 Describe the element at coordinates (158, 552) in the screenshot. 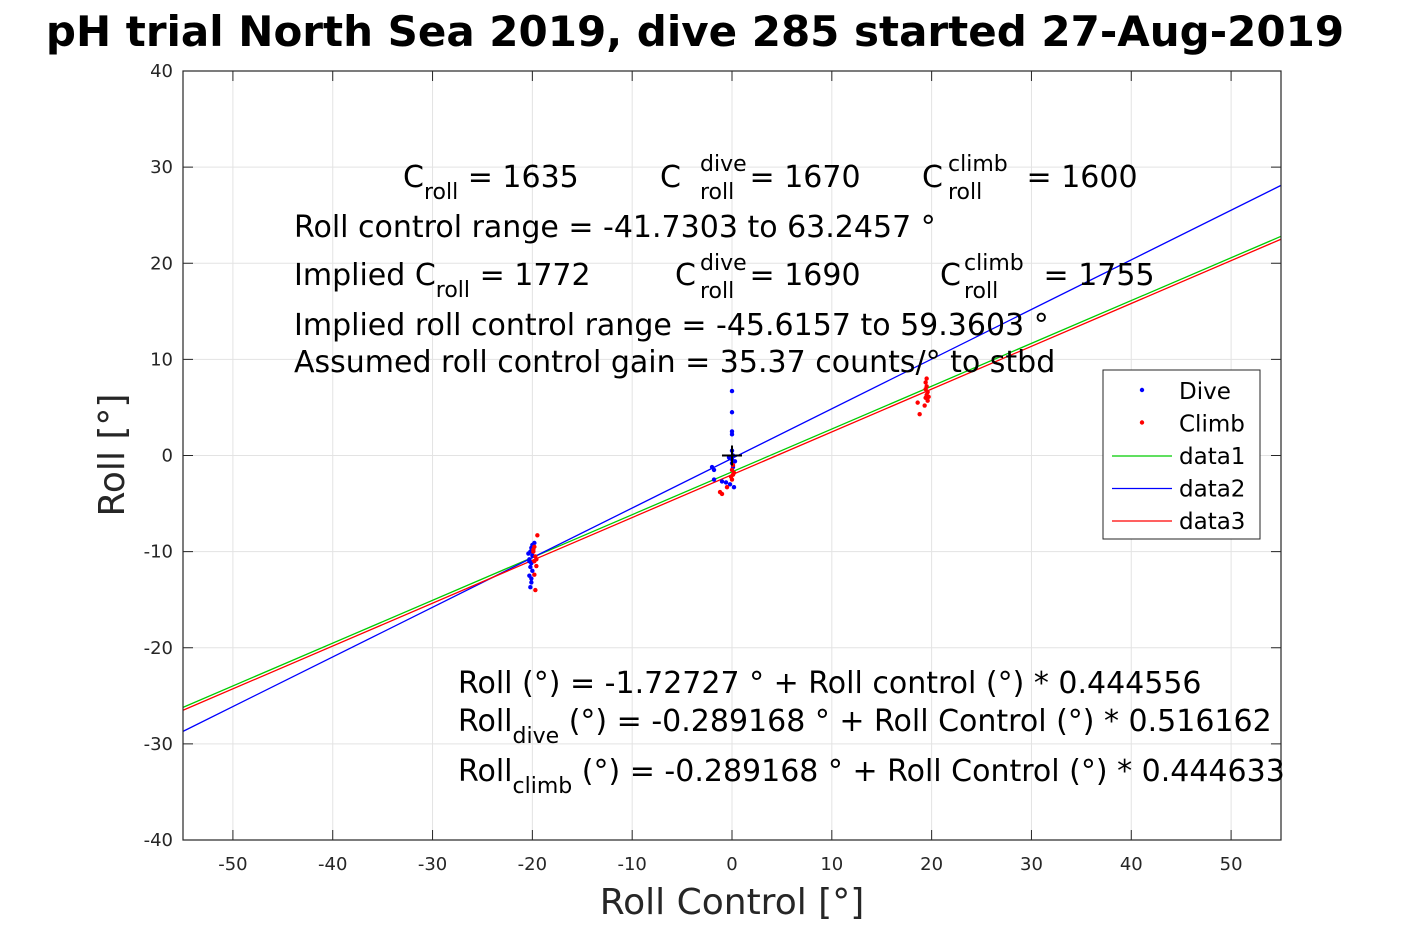

I see `y-tick-label: -10` at that location.